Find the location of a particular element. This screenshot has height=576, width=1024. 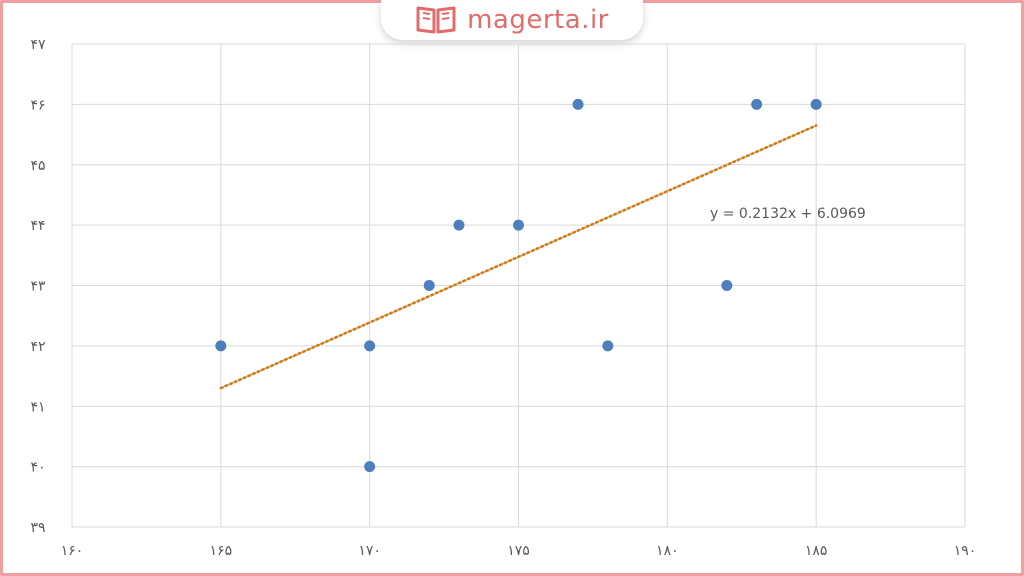

x-tick-label: ۱۹۰ is located at coordinates (965, 551).